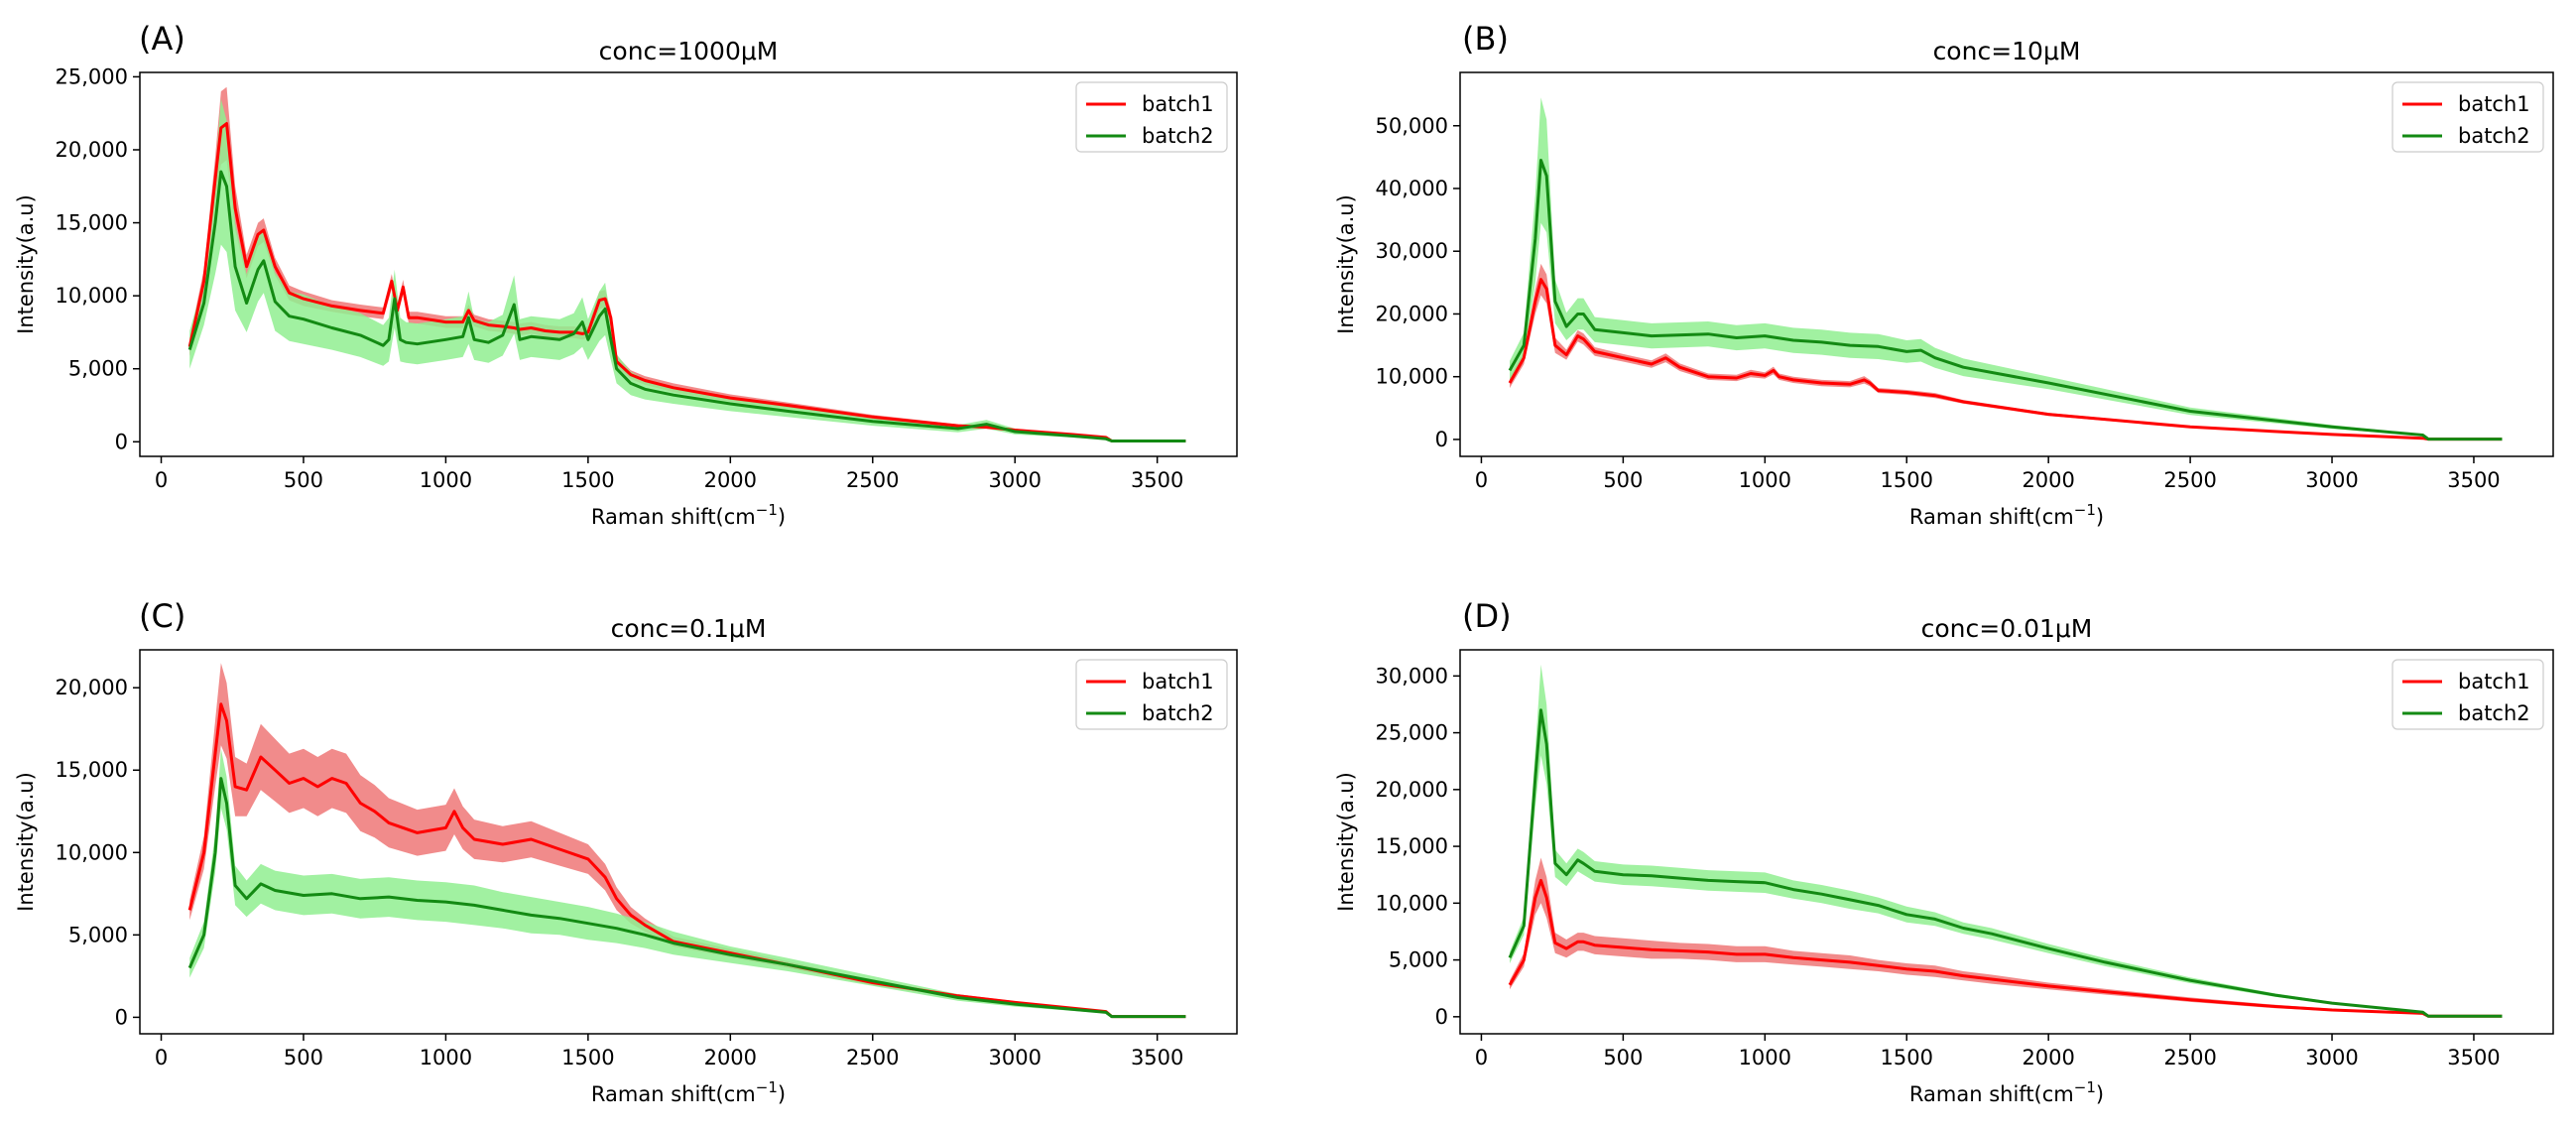 This screenshot has height=1132, width=2576. I want to click on panel-label: (D), so click(1487, 616).